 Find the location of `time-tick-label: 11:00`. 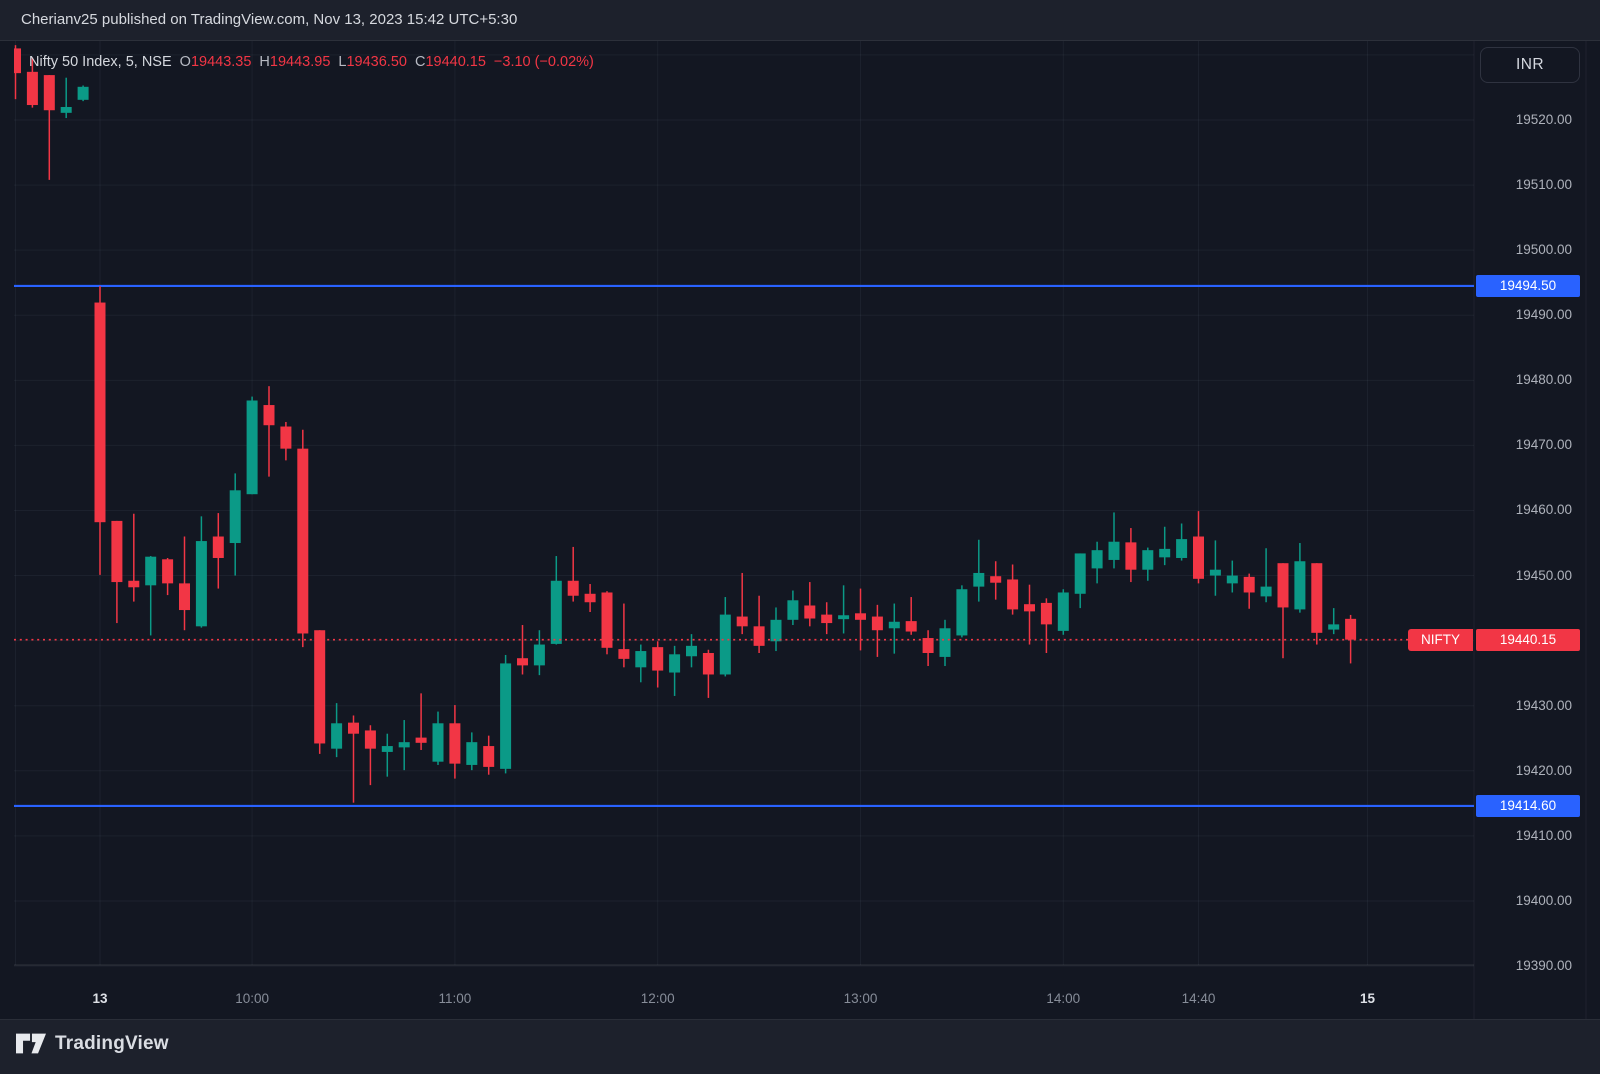

time-tick-label: 11:00 is located at coordinates (455, 998).